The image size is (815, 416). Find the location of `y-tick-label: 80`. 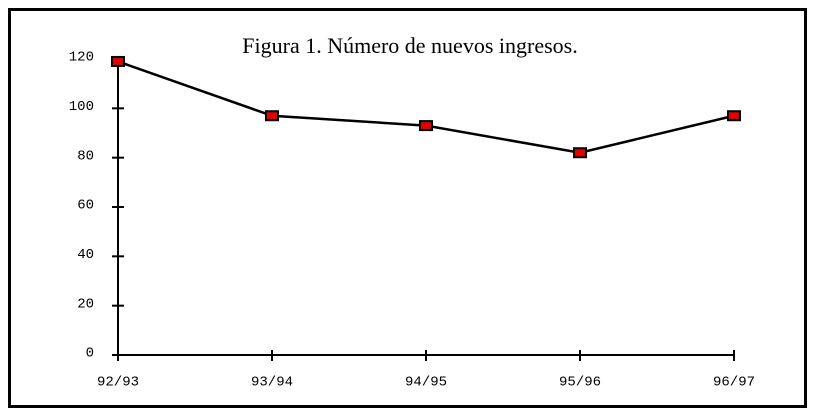

y-tick-label: 80 is located at coordinates (85, 156).